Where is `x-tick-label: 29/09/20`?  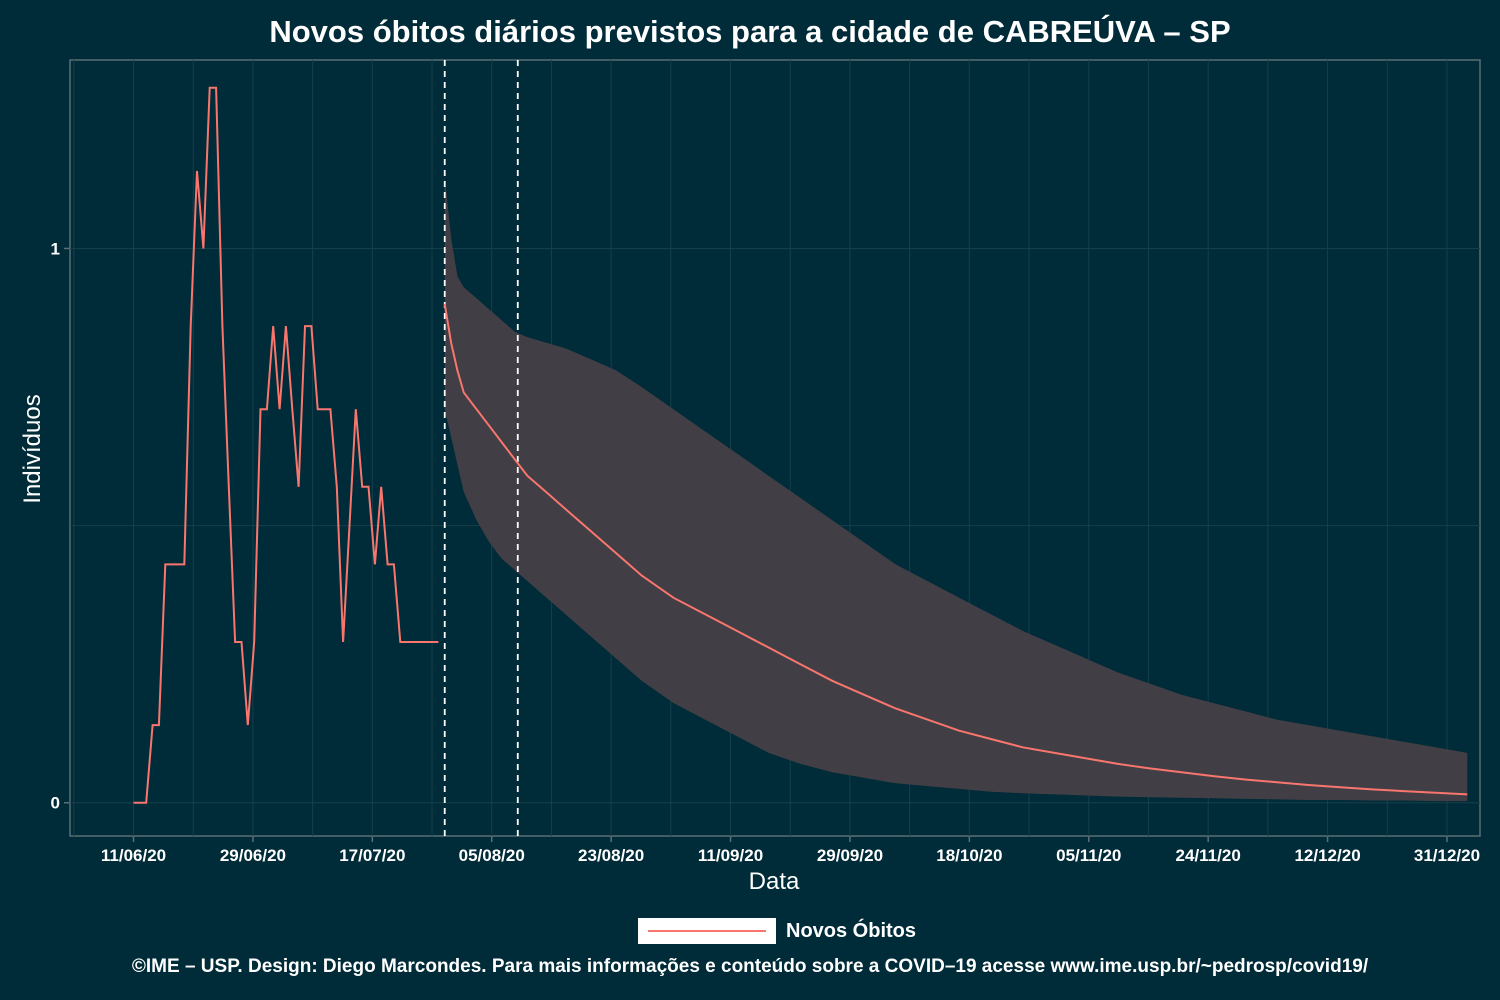 x-tick-label: 29/09/20 is located at coordinates (850, 855).